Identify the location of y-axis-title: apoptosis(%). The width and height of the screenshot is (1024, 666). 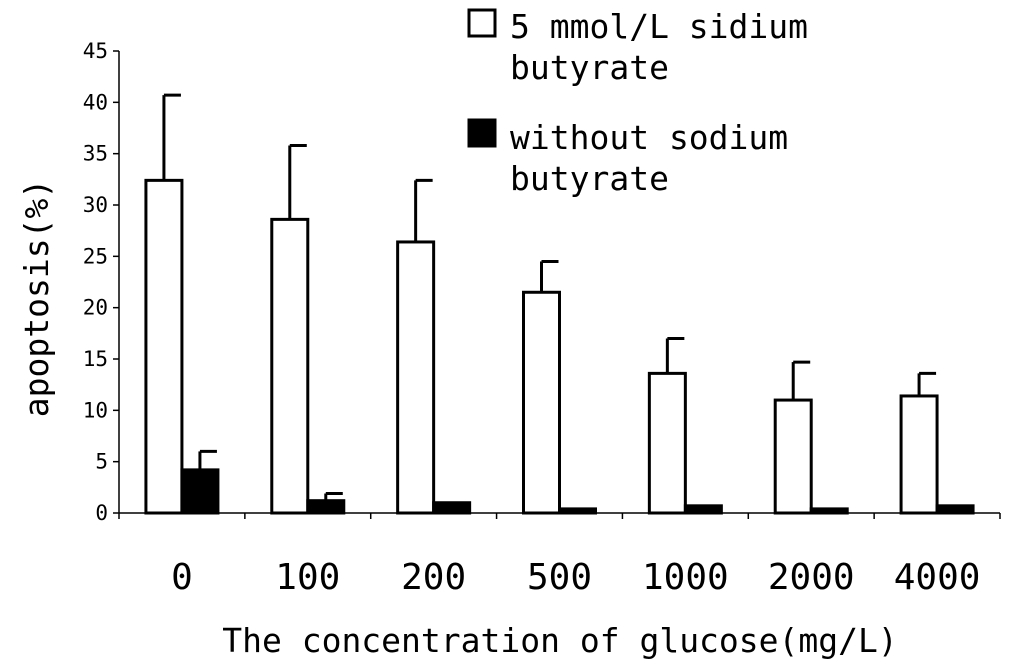
(36, 298).